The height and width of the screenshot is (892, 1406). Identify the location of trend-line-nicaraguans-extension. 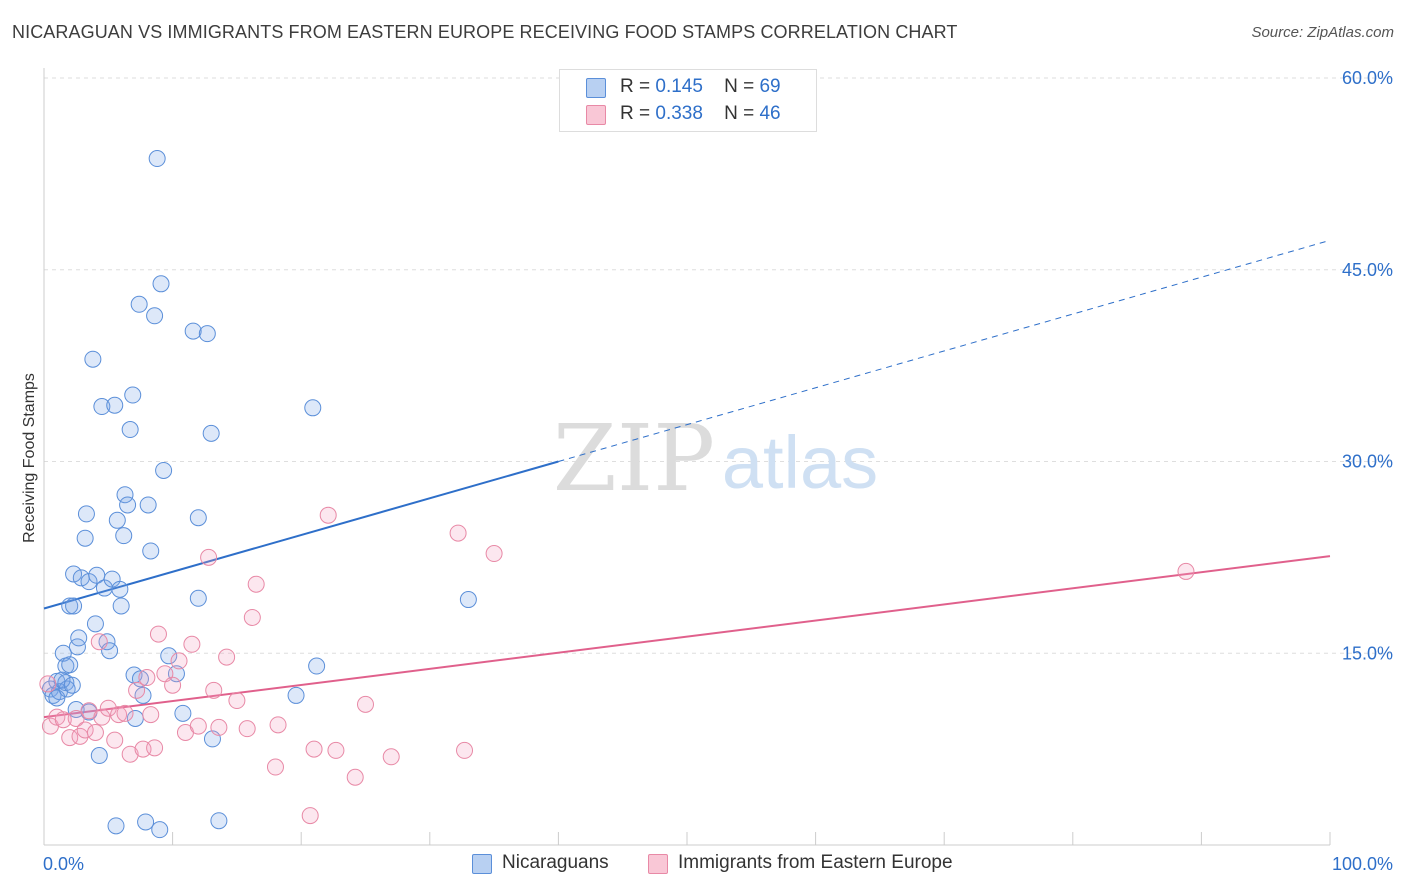
(944, 350).